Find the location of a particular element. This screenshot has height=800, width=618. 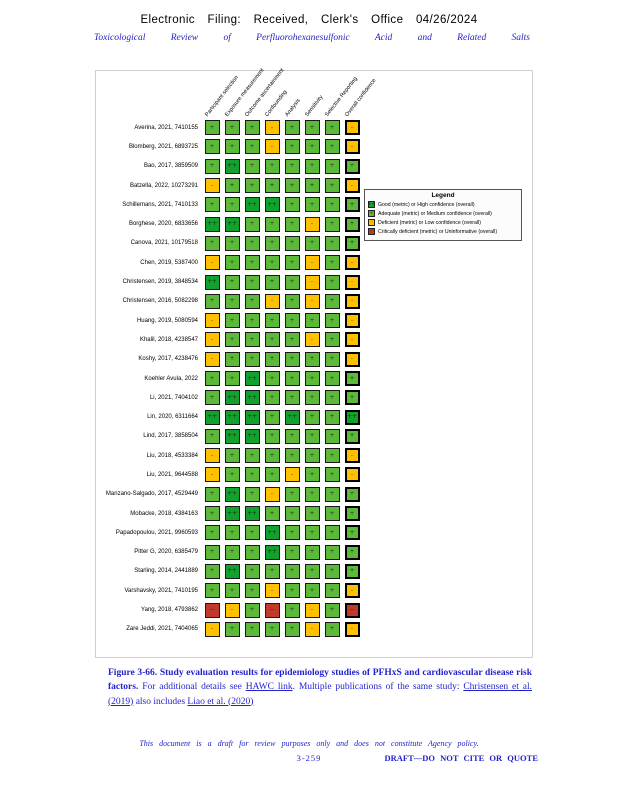

study-label: Koshy, 2017, 4238476 is located at coordinates (168, 359).